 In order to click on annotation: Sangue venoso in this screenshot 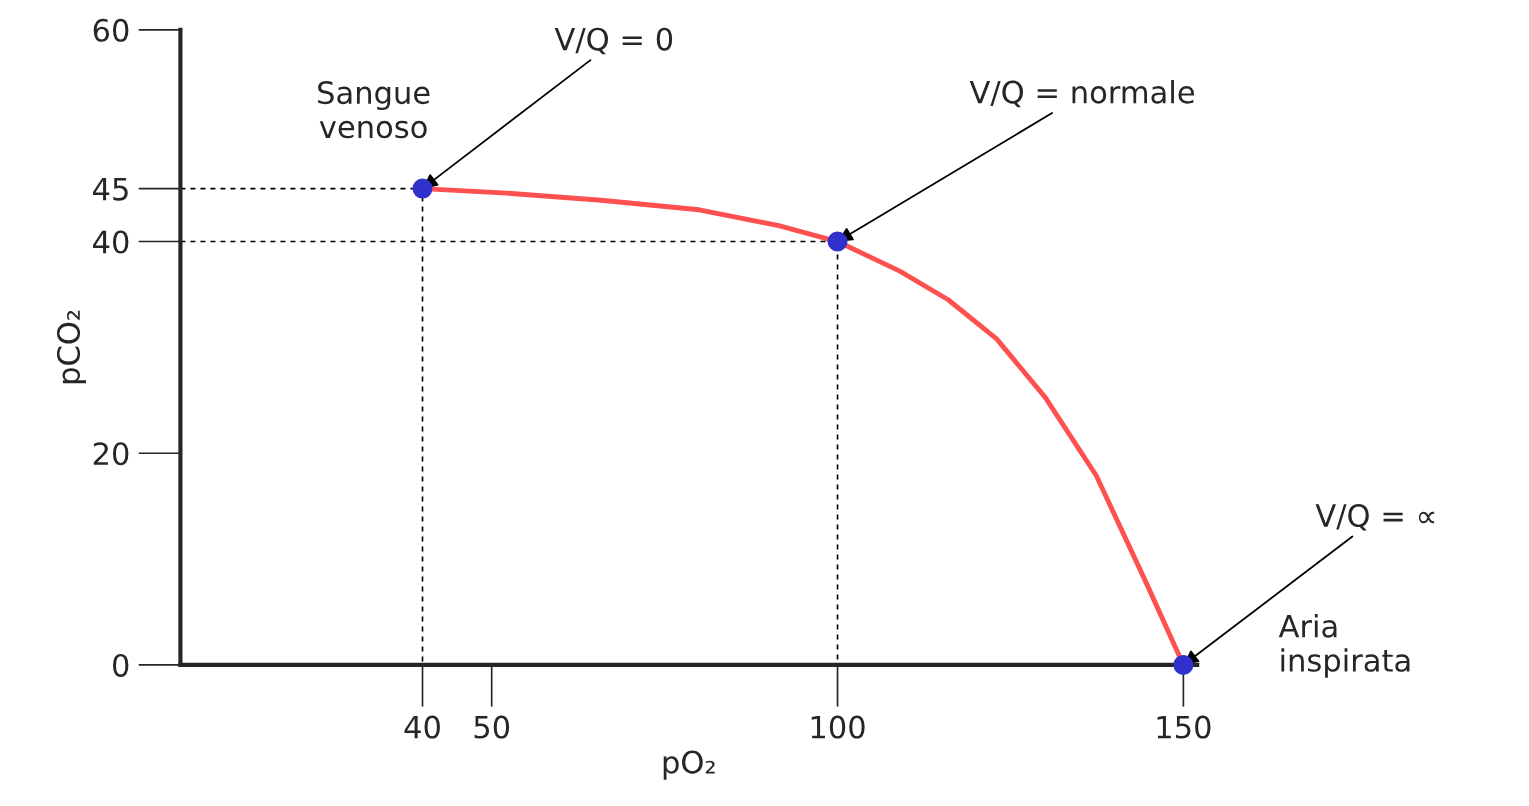, I will do `click(374, 110)`.